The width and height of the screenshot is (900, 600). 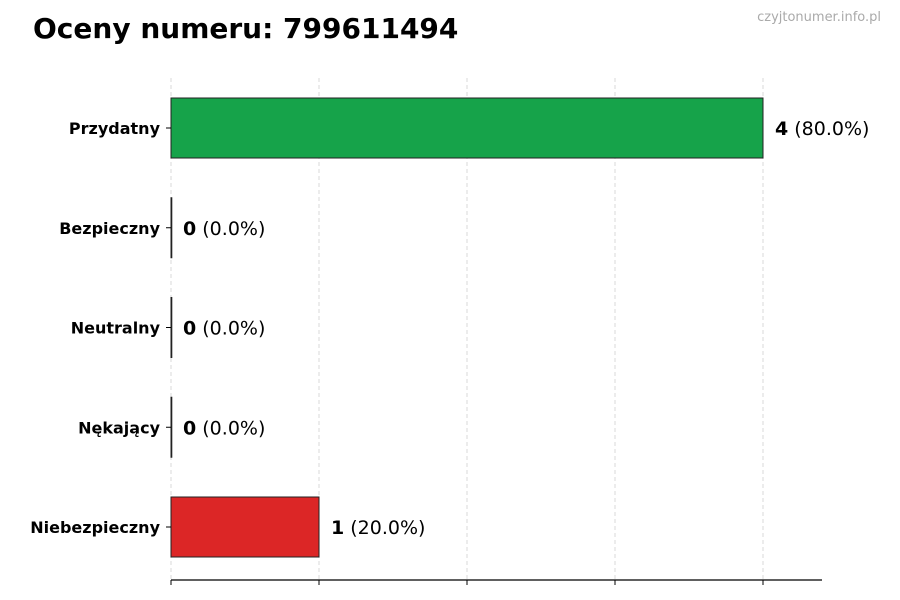 What do you see at coordinates (337, 528) in the screenshot?
I see `data-label-value: 1` at bounding box center [337, 528].